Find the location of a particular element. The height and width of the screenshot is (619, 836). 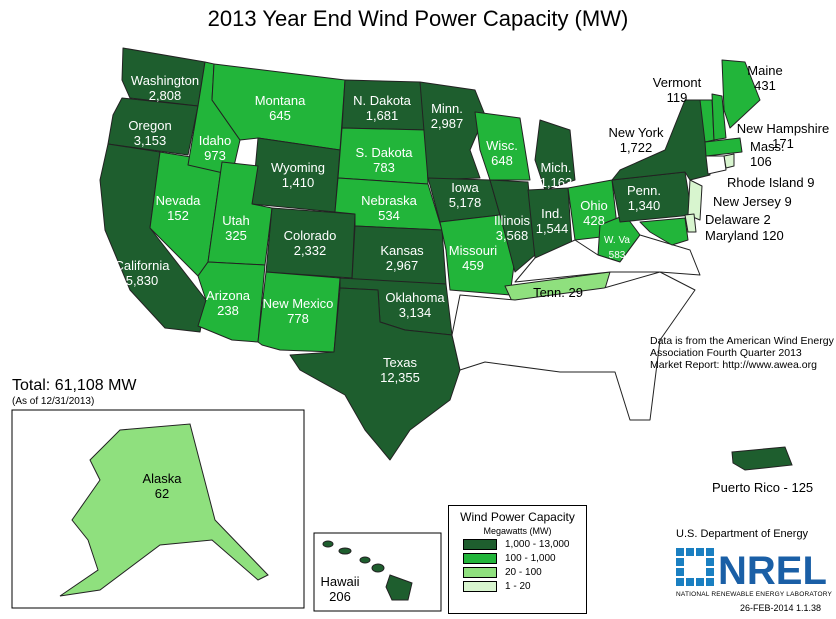

state-newyork is located at coordinates (661, 140).